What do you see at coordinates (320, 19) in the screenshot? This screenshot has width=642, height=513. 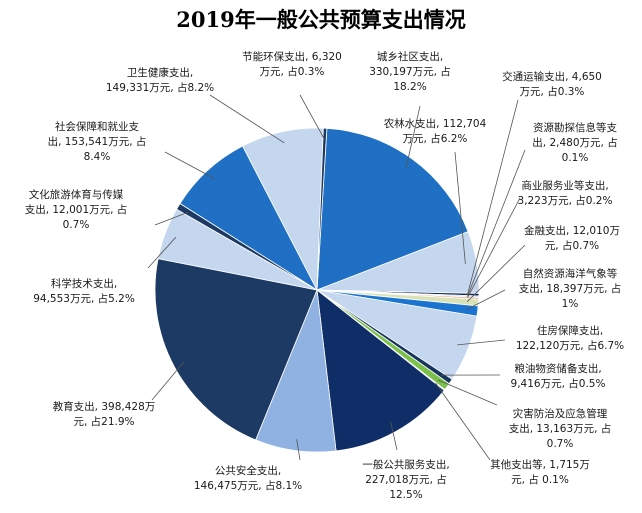 I see `chart-title: 2019年一般公共预算支出情况` at bounding box center [320, 19].